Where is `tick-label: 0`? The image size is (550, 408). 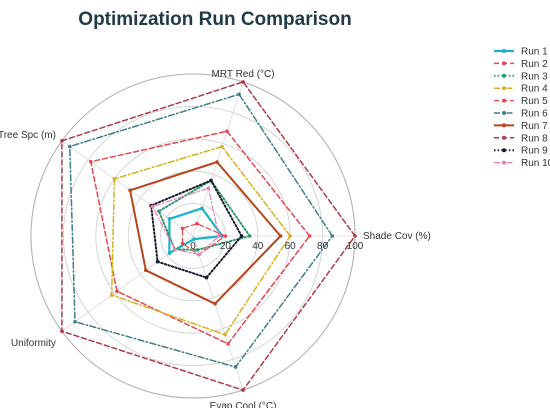
tick-label: 0 is located at coordinates (193, 246).